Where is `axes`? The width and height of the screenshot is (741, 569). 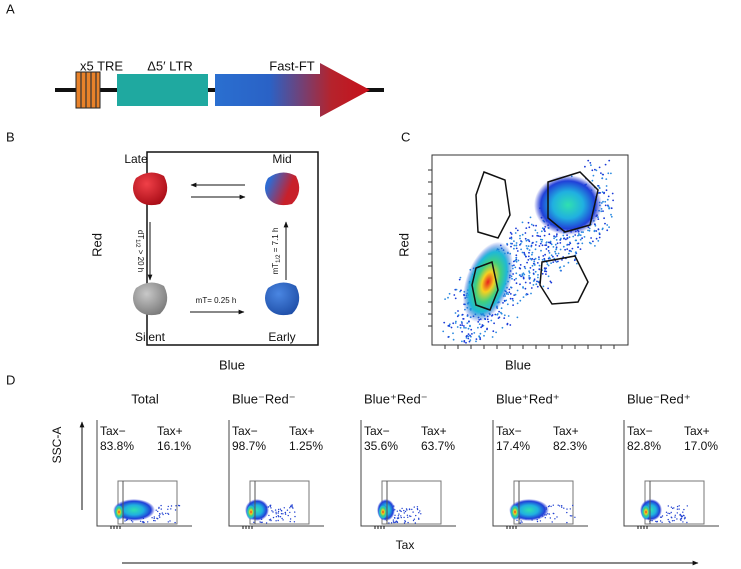
axes is located at coordinates (408, 473).